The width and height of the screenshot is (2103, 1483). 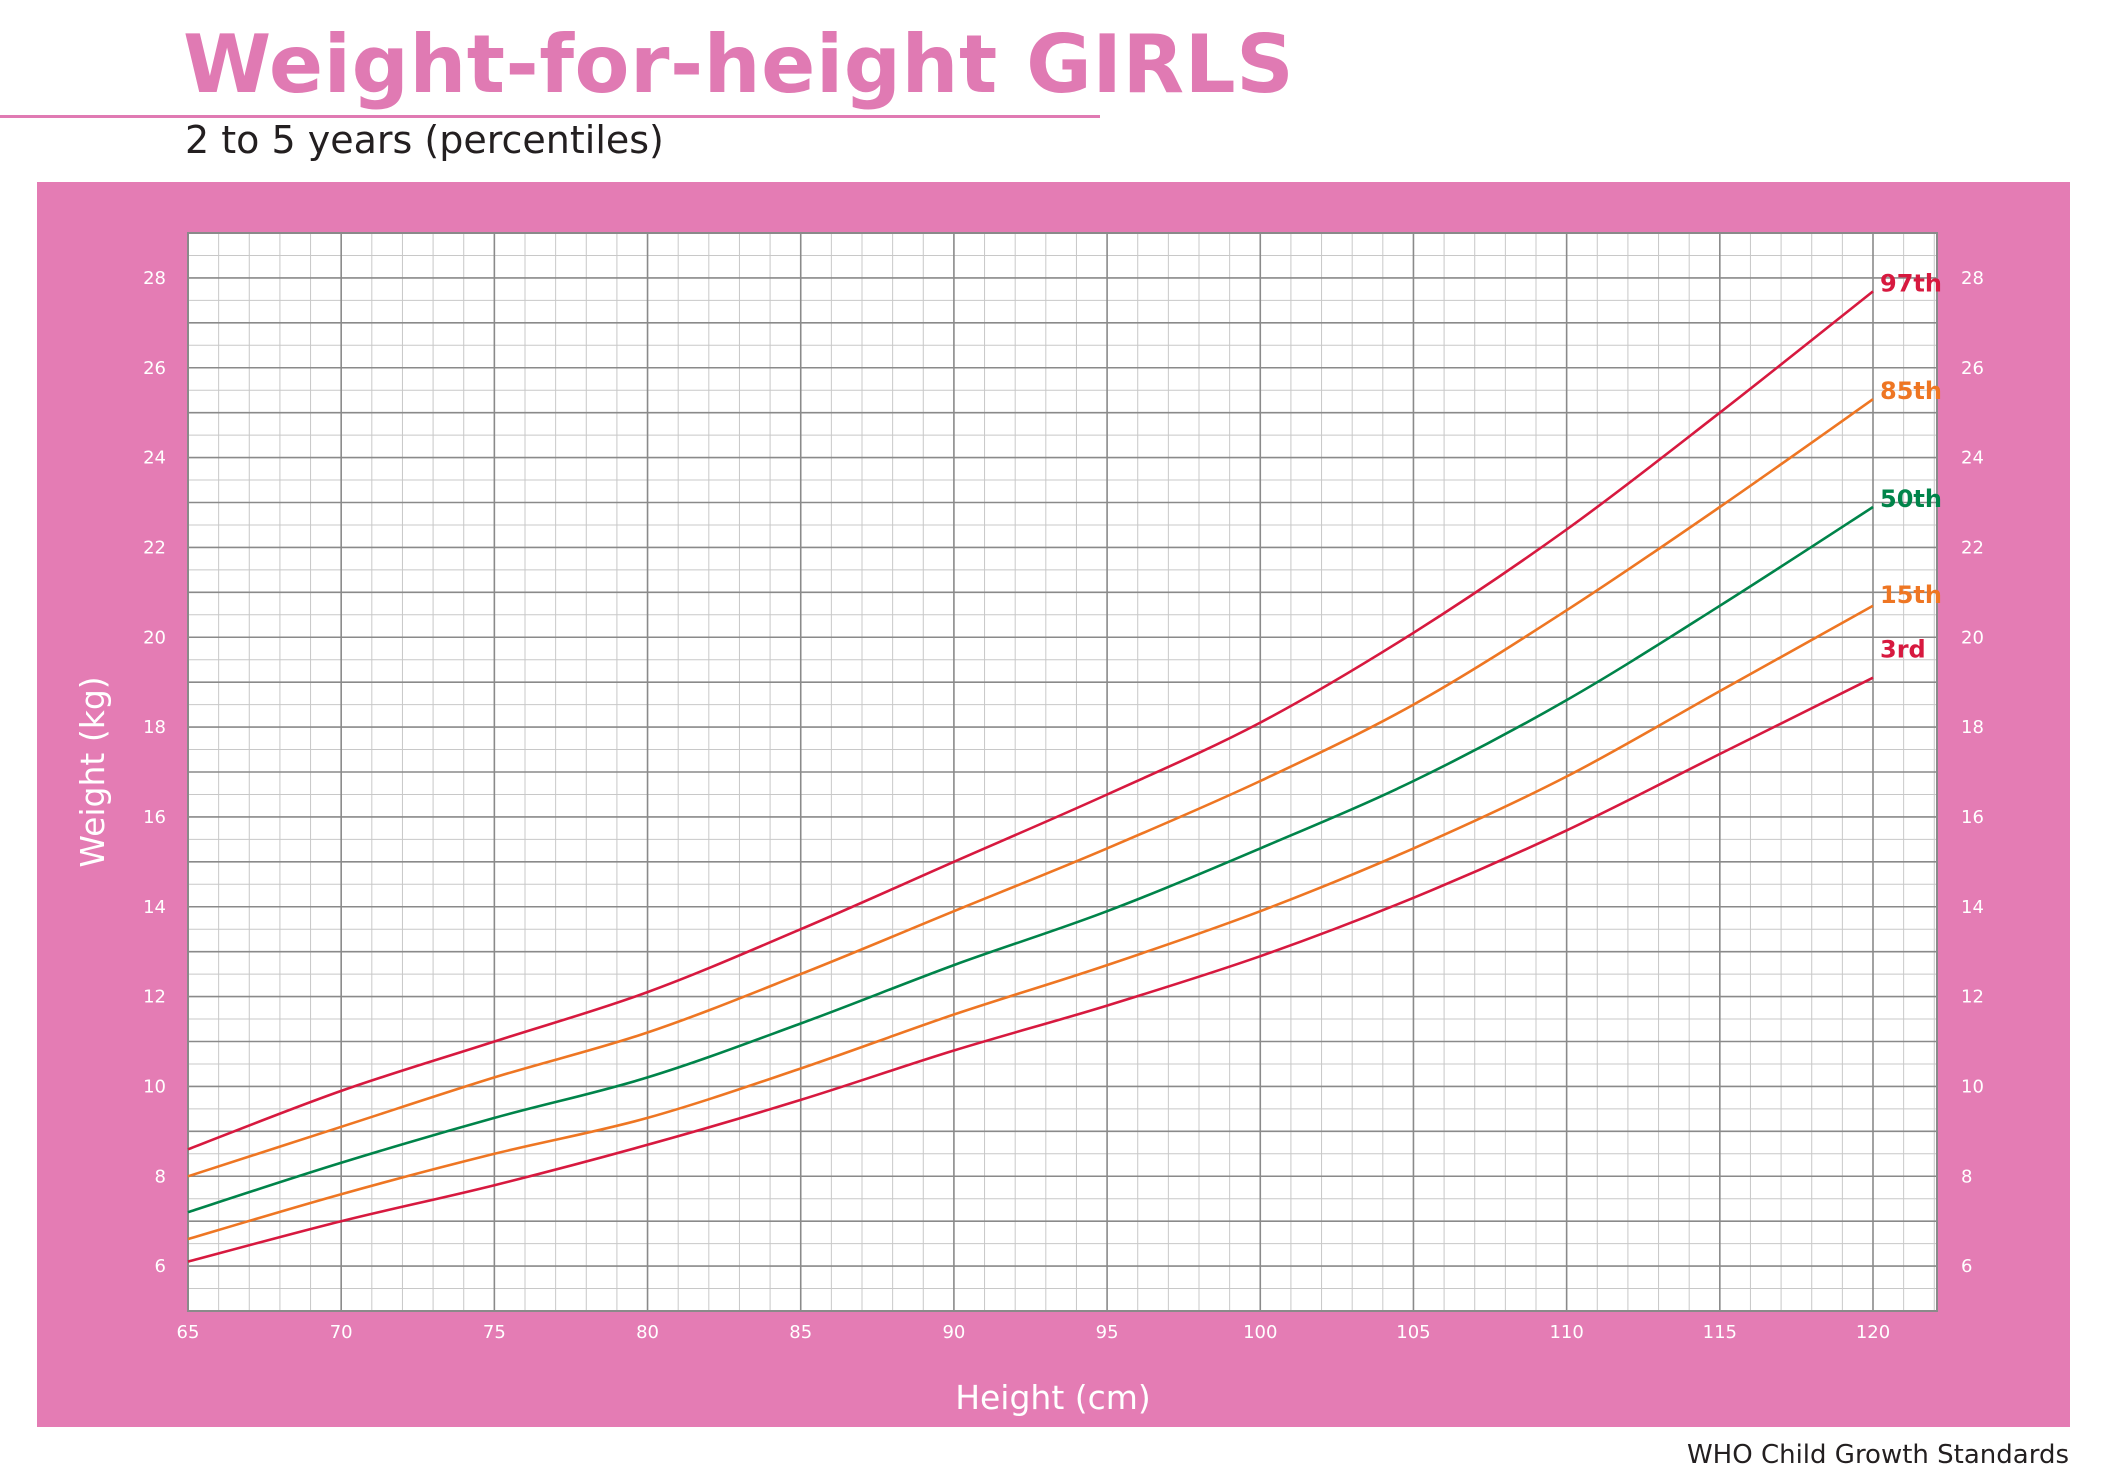 What do you see at coordinates (494, 1332) in the screenshot?
I see `x-tick-label: 75` at bounding box center [494, 1332].